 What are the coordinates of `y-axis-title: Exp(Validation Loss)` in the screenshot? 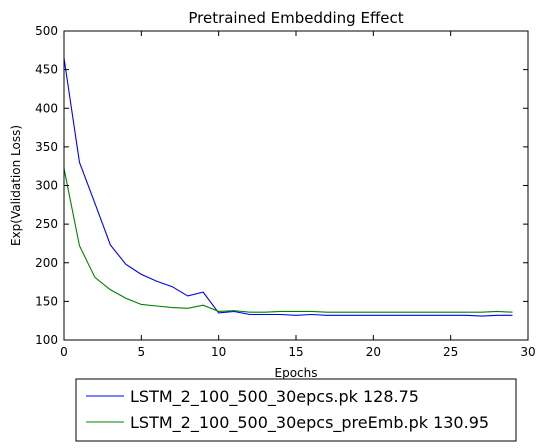 It's located at (16, 185).